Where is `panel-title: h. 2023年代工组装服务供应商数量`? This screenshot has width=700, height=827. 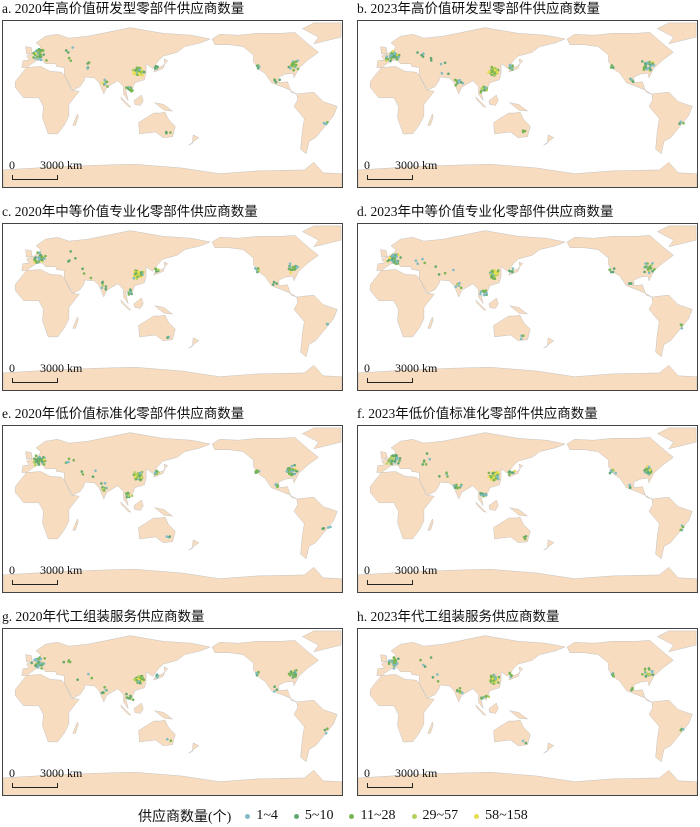
panel-title: h. 2023年代工组装服务供应商数量 is located at coordinates (458, 616).